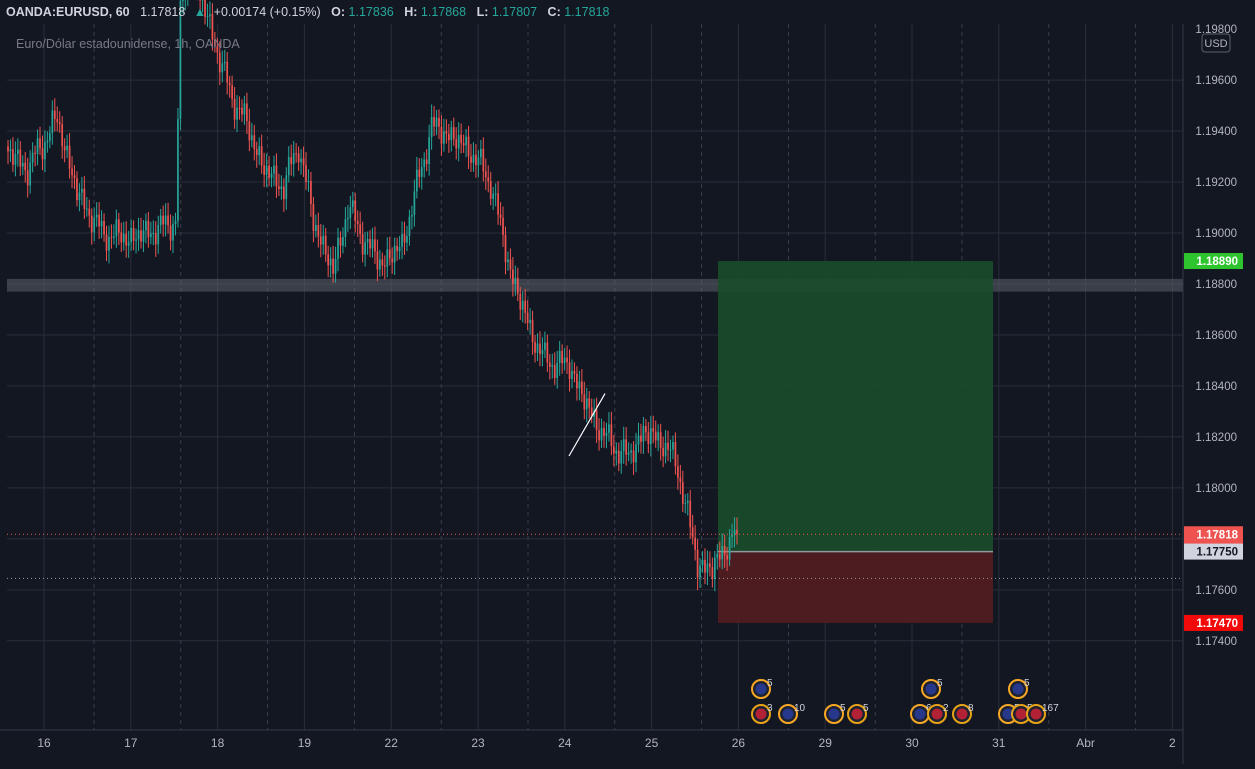  What do you see at coordinates (1215, 44) in the screenshot?
I see `currency-button-label: USD` at bounding box center [1215, 44].